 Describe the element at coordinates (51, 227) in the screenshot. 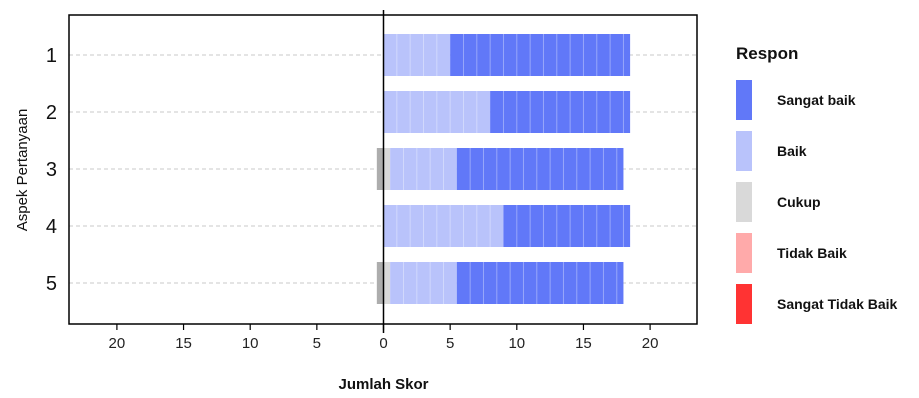

I see `y-category-label: 4` at that location.